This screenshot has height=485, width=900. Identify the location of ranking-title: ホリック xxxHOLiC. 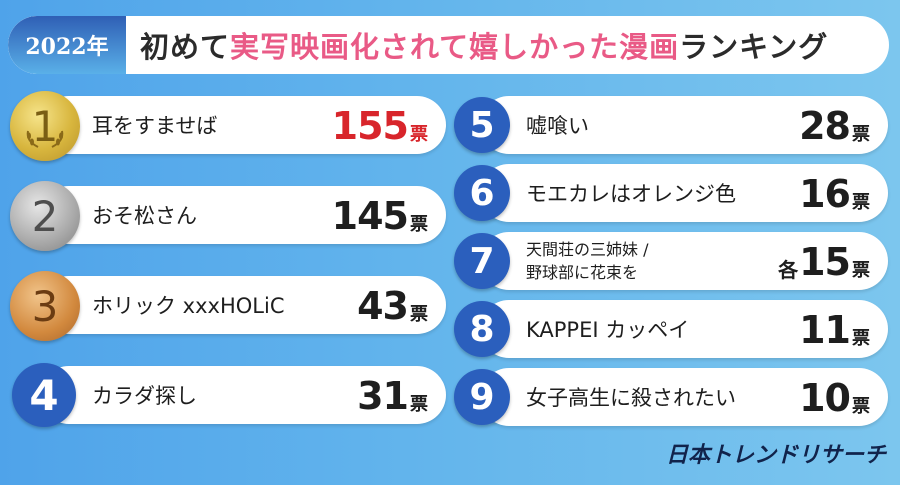
(188, 306).